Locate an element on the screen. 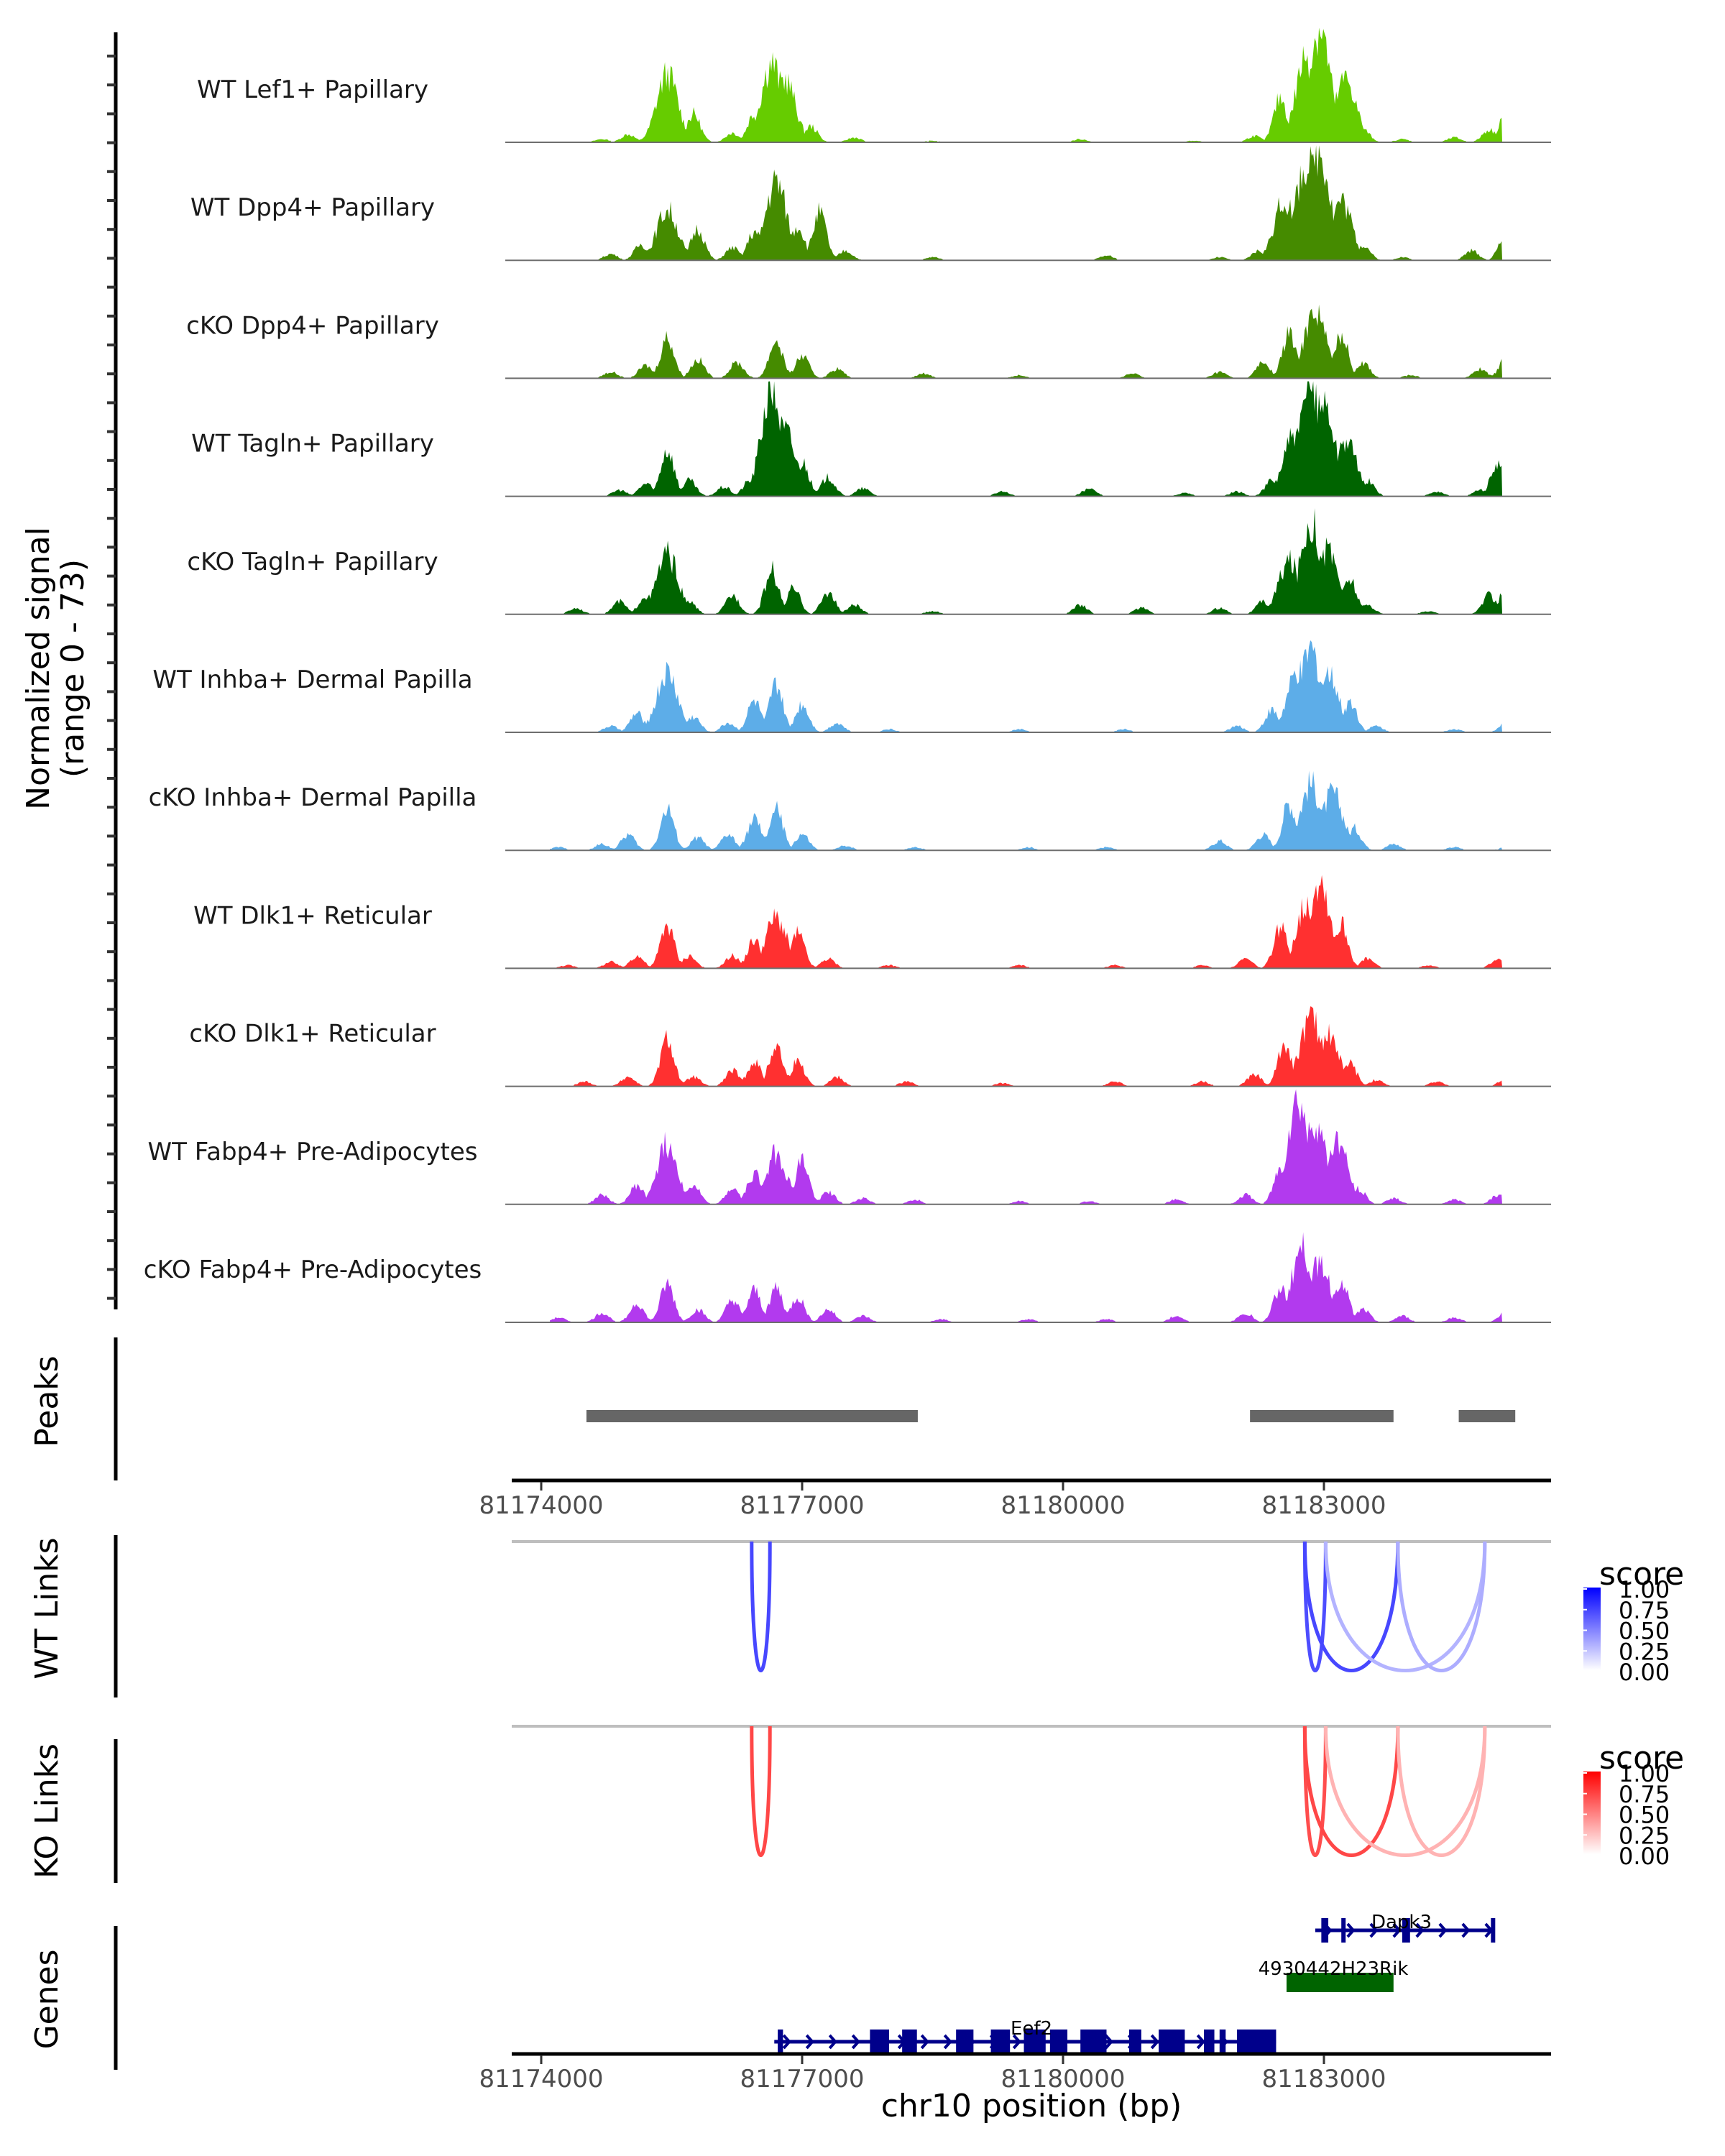  coverage-track: WT Tagln+ Papillary is located at coordinates (871, 439).